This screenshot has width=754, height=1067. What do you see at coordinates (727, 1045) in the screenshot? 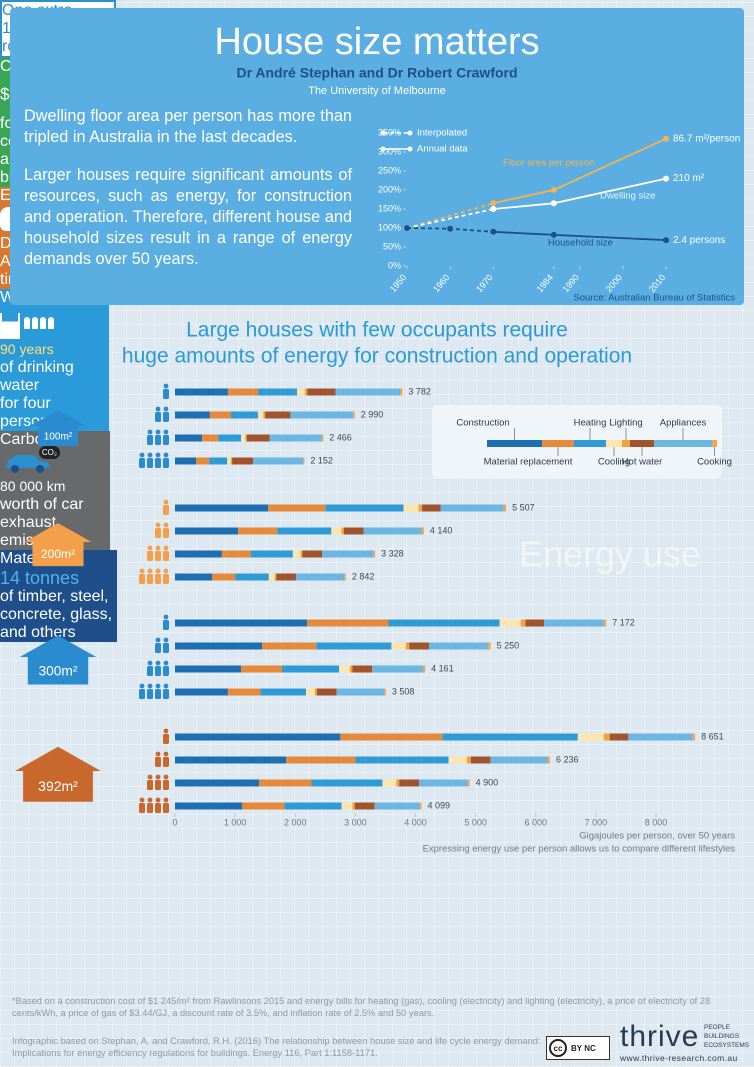
I see `logo-tagline: ECOSYSTEMS` at bounding box center [727, 1045].